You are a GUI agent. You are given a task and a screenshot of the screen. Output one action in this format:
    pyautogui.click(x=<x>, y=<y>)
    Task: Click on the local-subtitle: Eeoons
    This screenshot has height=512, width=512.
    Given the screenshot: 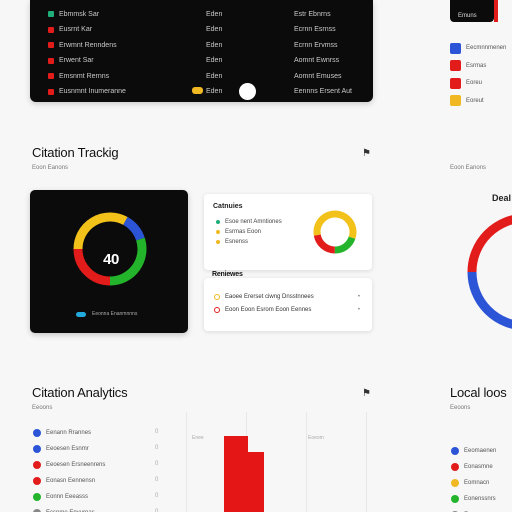 What is the action you would take?
    pyautogui.click(x=460, y=408)
    